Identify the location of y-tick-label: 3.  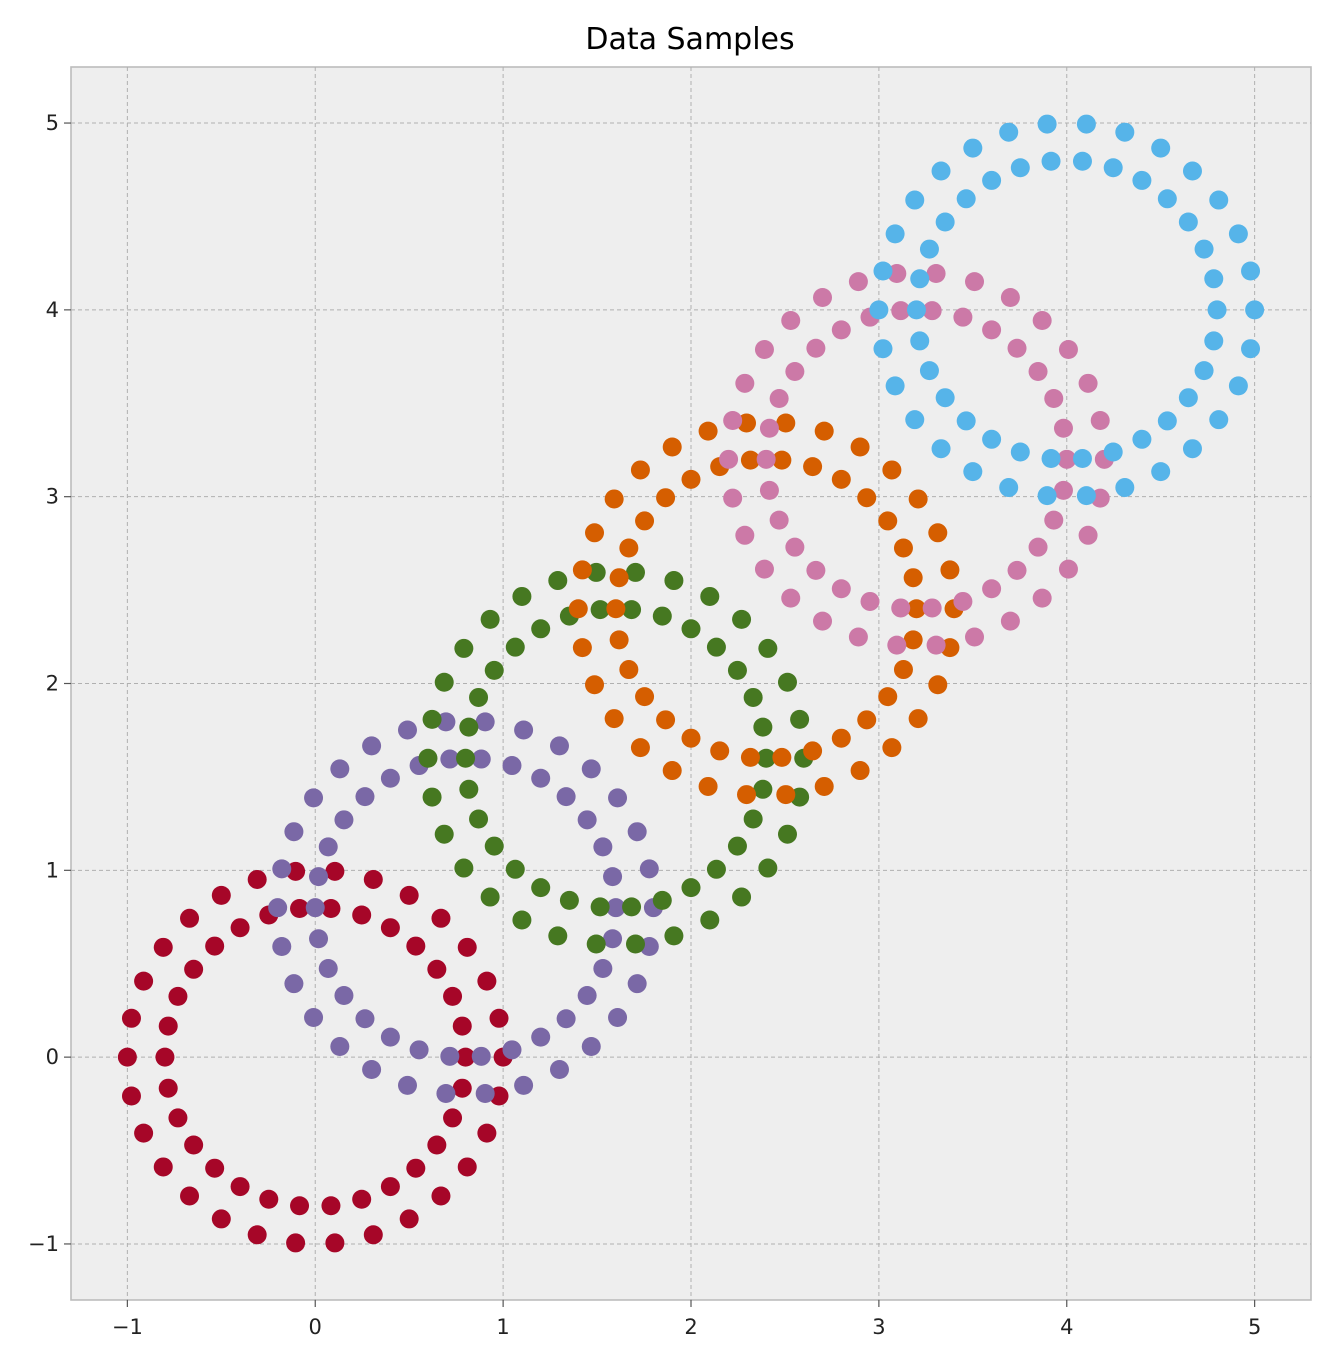
(52, 497).